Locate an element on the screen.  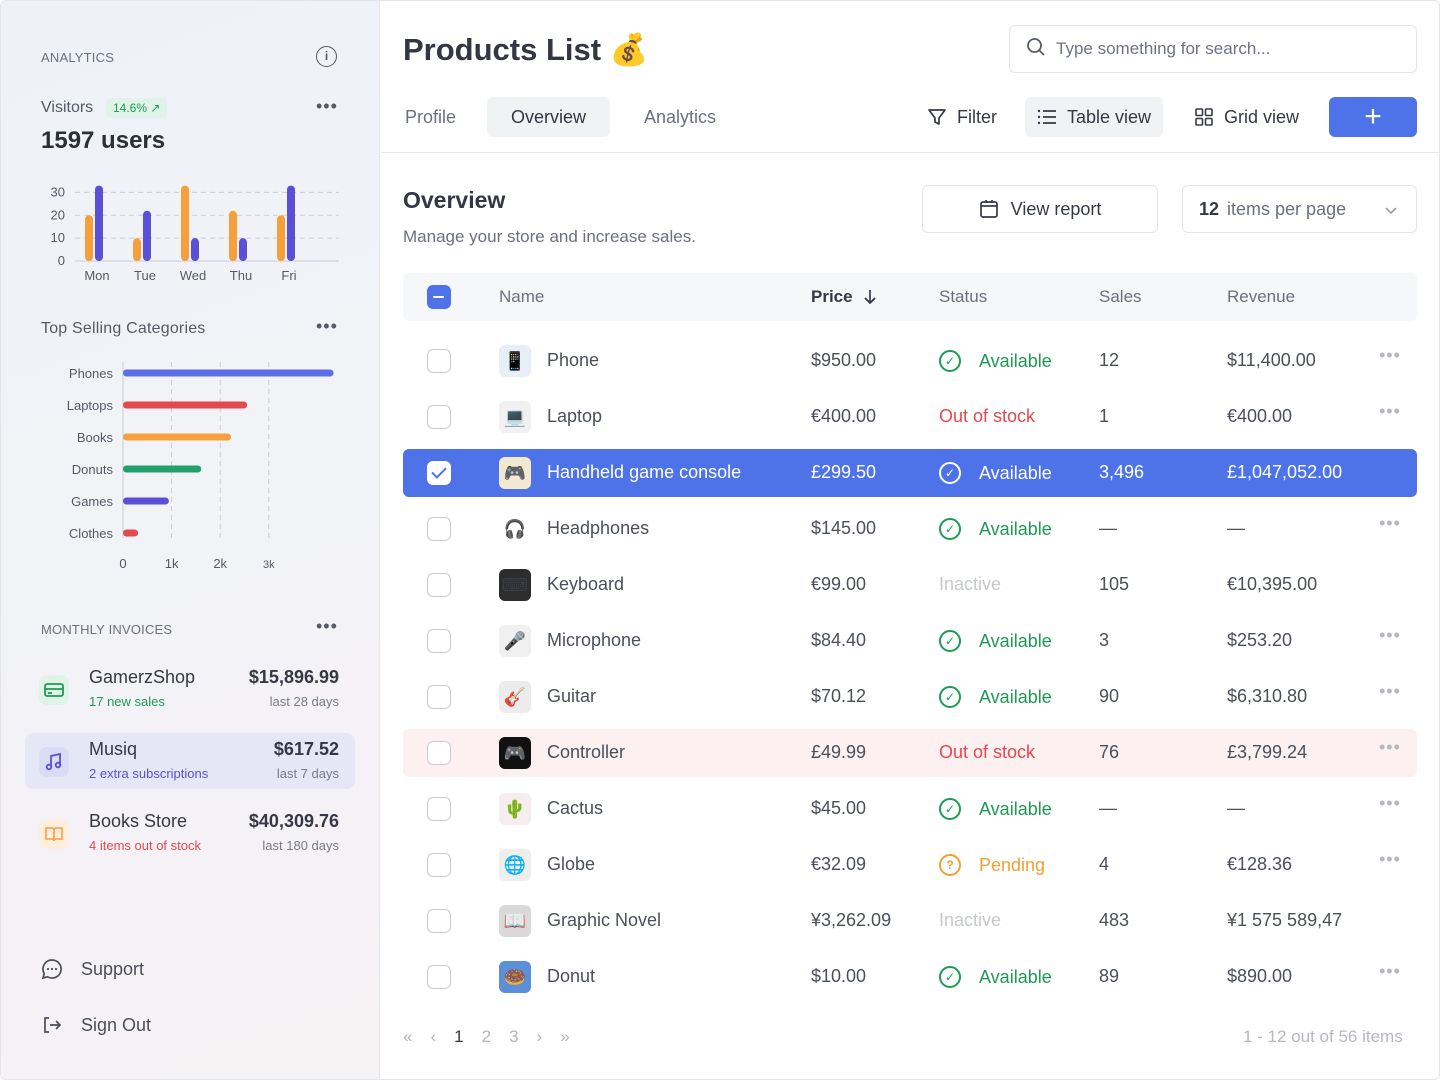
support-link: Support is located at coordinates (92, 969).